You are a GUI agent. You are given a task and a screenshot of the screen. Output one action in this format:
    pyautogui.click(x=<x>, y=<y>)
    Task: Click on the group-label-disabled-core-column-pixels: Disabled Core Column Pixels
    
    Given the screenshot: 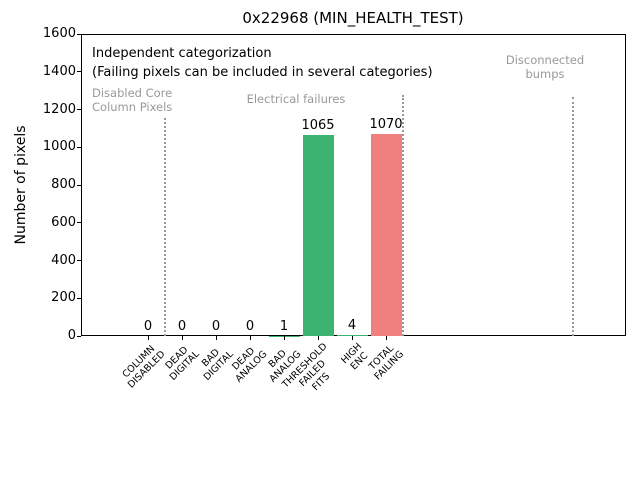 What is the action you would take?
    pyautogui.click(x=132, y=100)
    